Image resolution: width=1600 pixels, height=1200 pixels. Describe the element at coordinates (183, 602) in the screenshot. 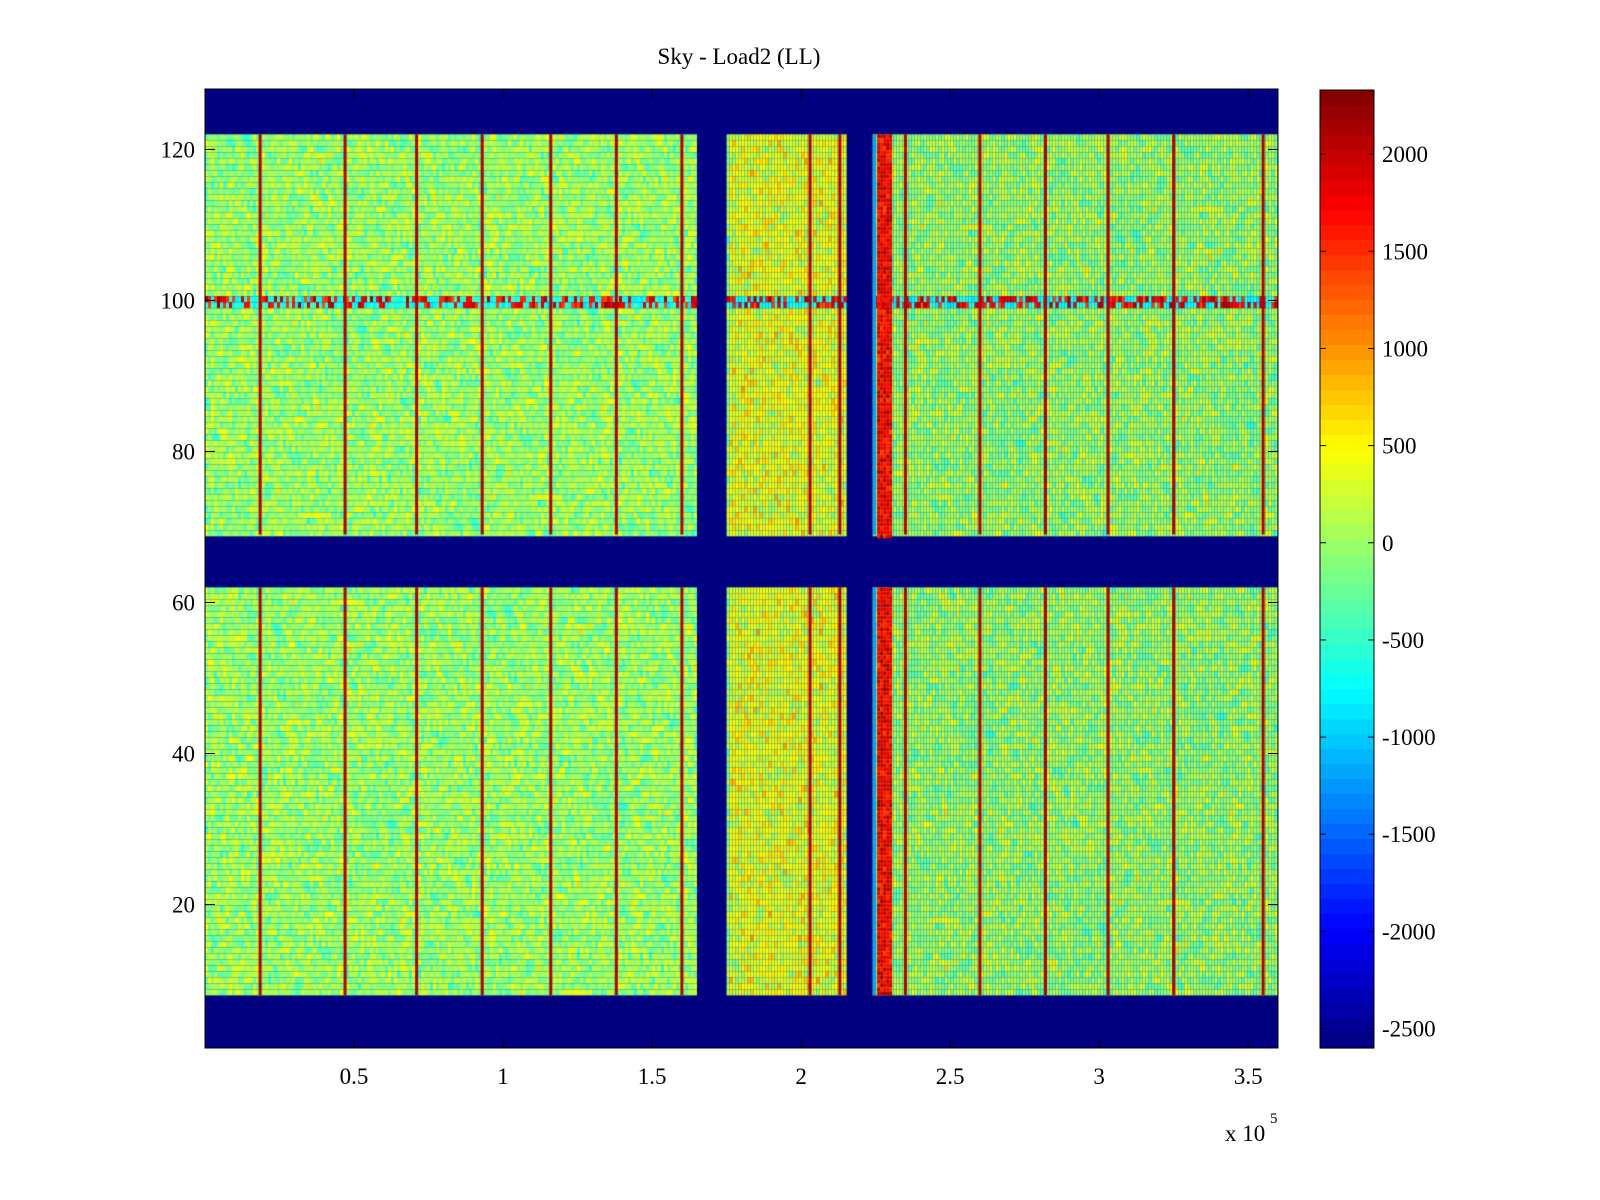

I see `y-tick-label: 60` at that location.